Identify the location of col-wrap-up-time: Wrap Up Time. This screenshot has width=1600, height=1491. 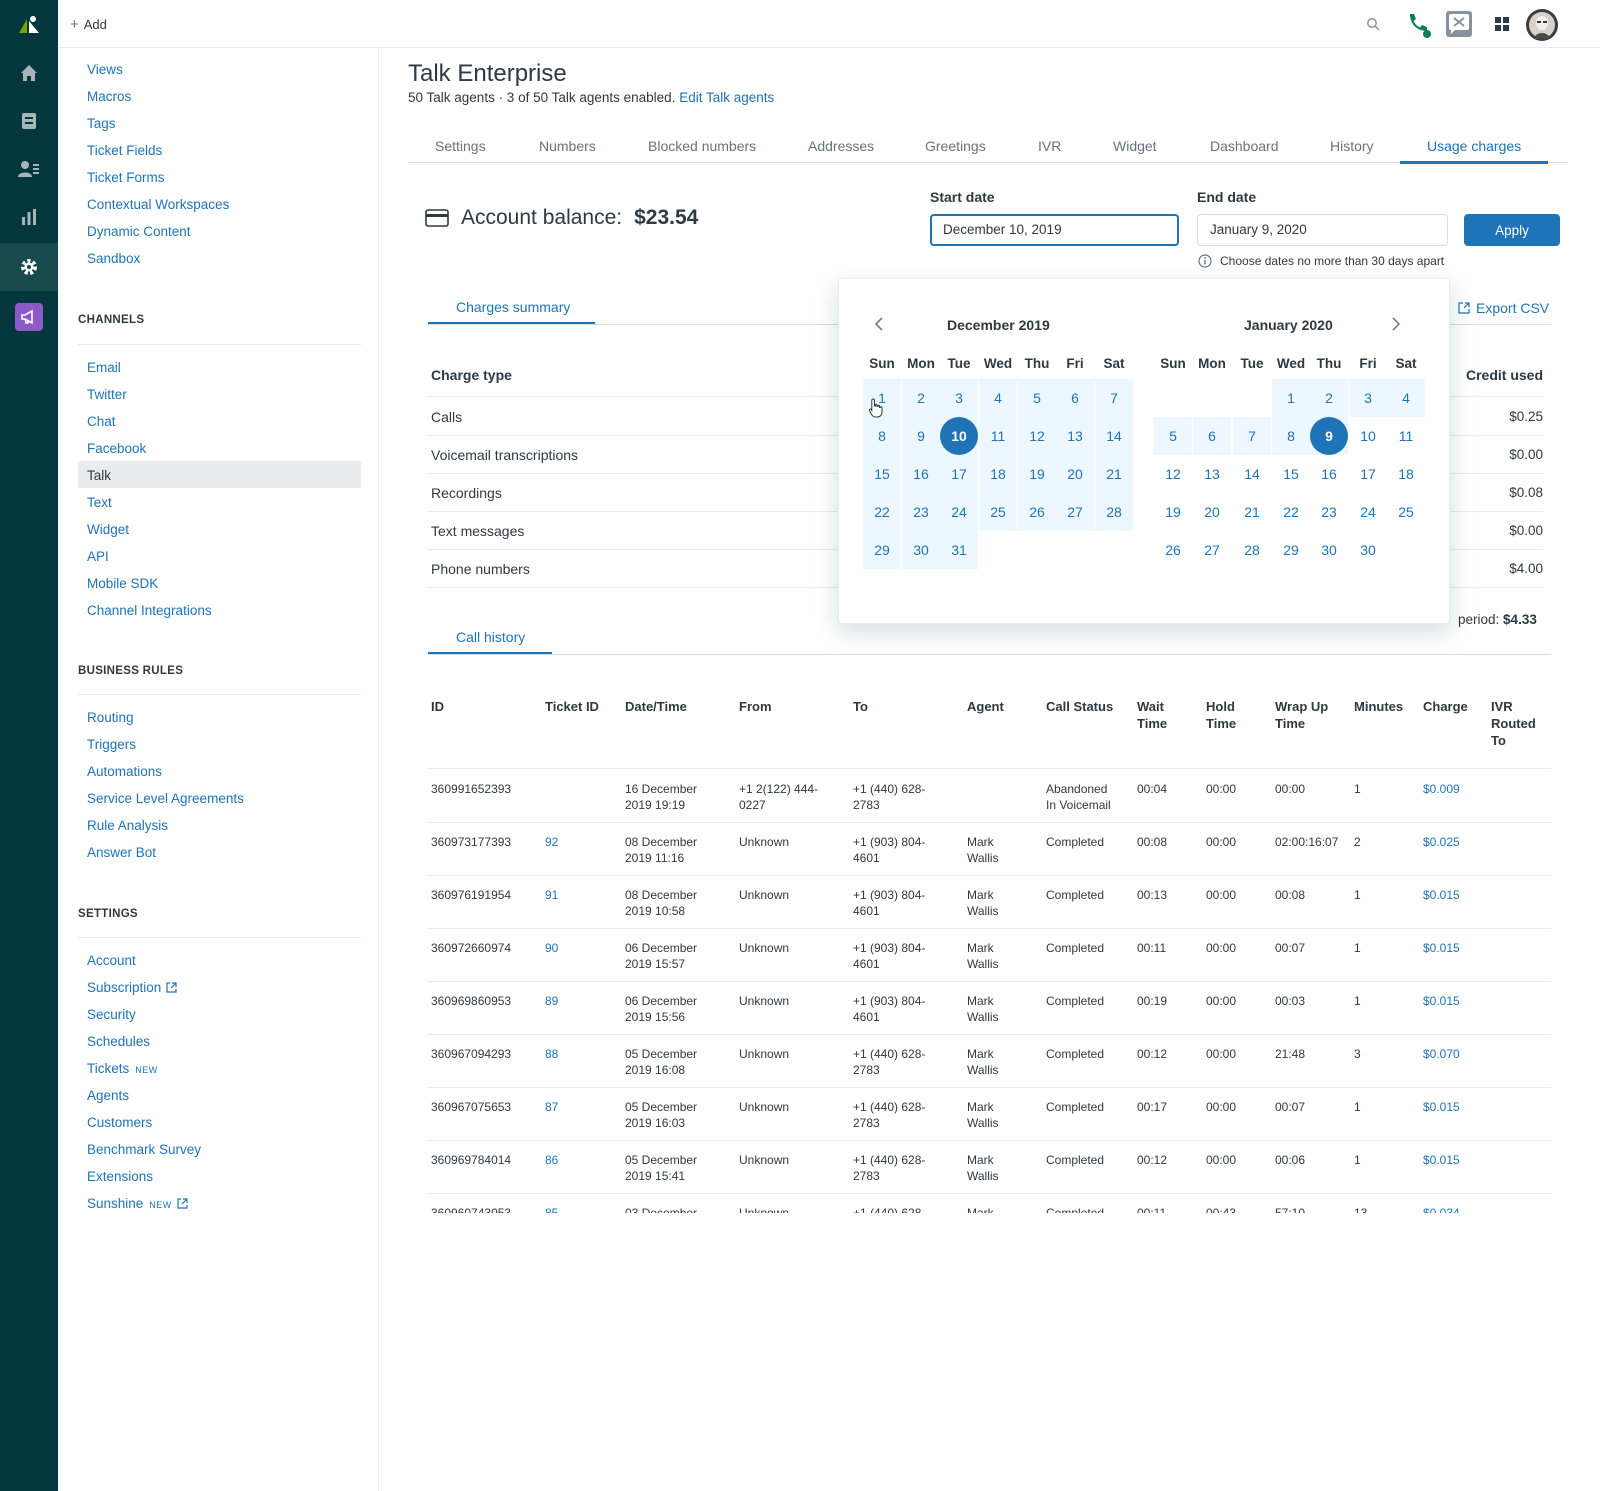
(1302, 715).